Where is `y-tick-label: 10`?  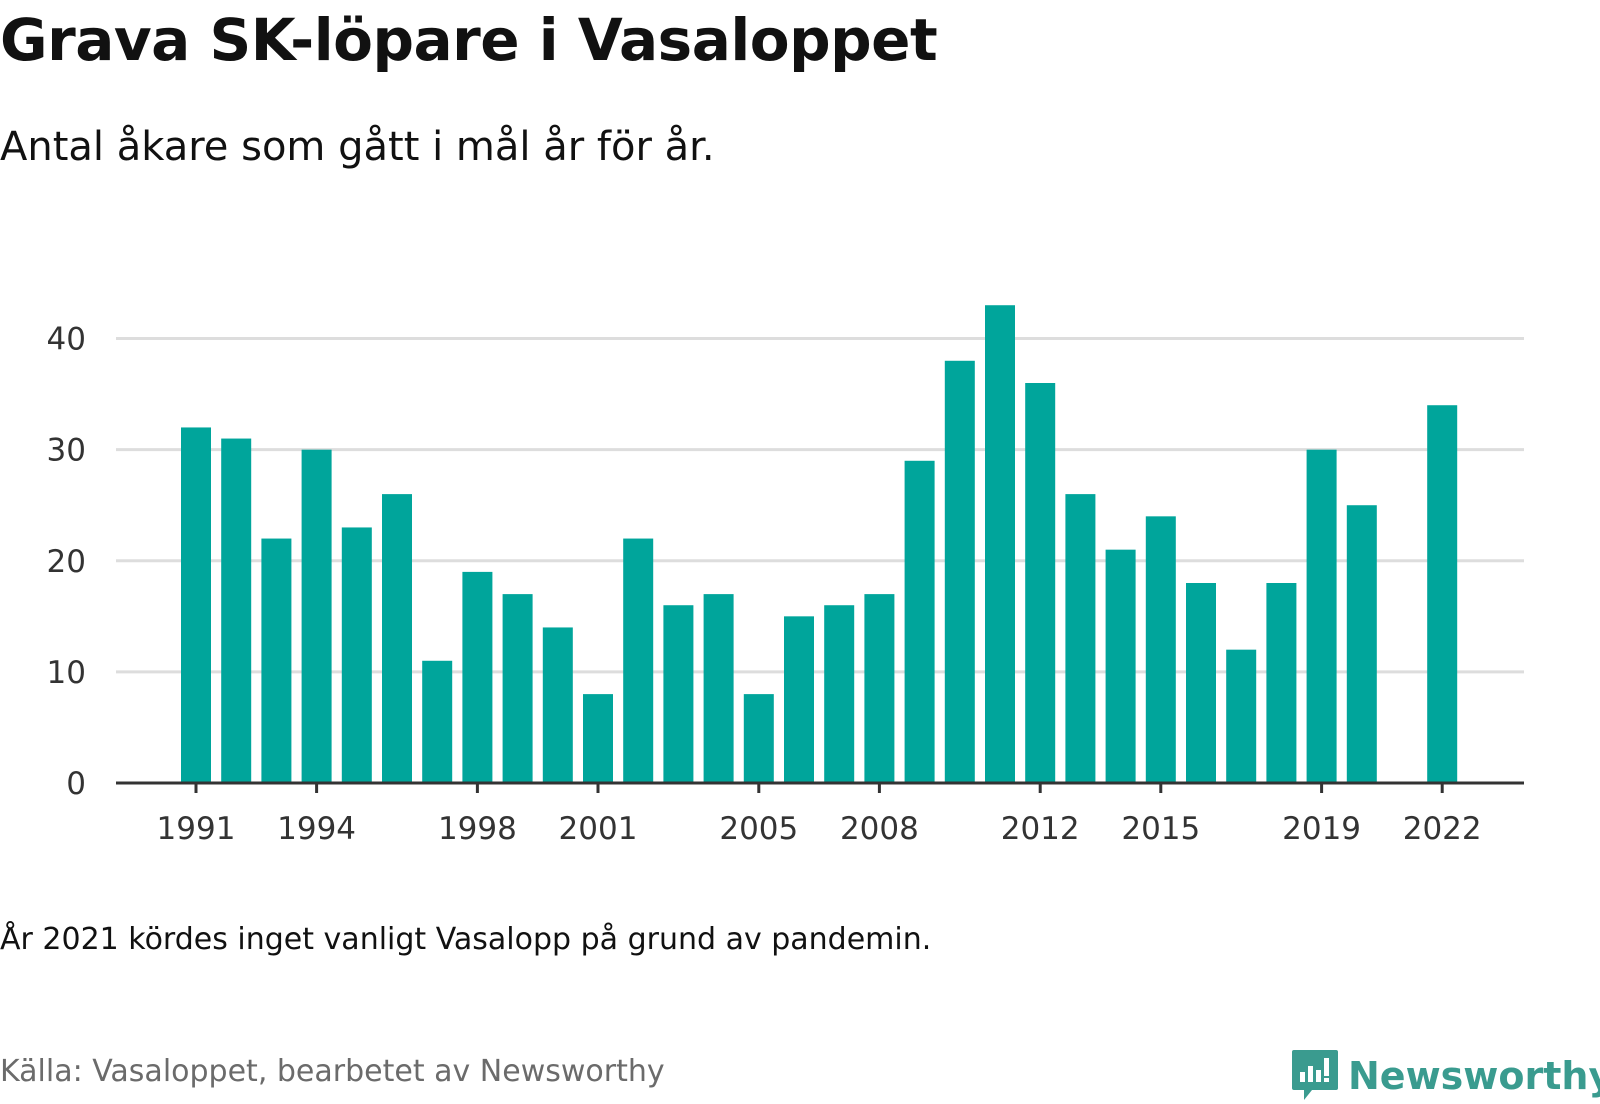
y-tick-label: 10 is located at coordinates (66, 673).